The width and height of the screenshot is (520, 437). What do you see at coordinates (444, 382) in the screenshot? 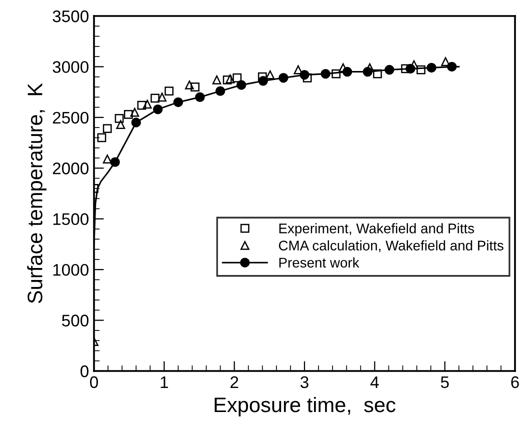
I see `x-tick-label: 5` at bounding box center [444, 382].